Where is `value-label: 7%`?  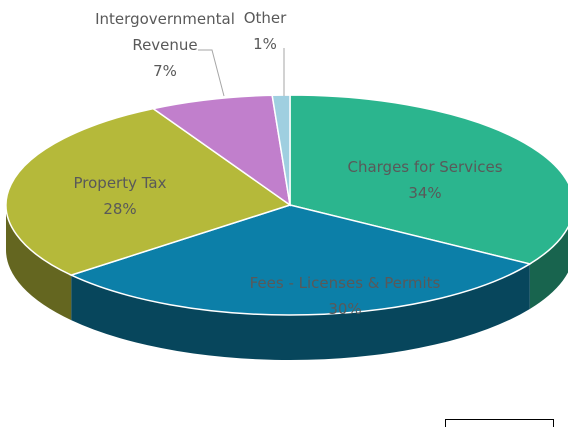
value-label: 7% is located at coordinates (165, 71).